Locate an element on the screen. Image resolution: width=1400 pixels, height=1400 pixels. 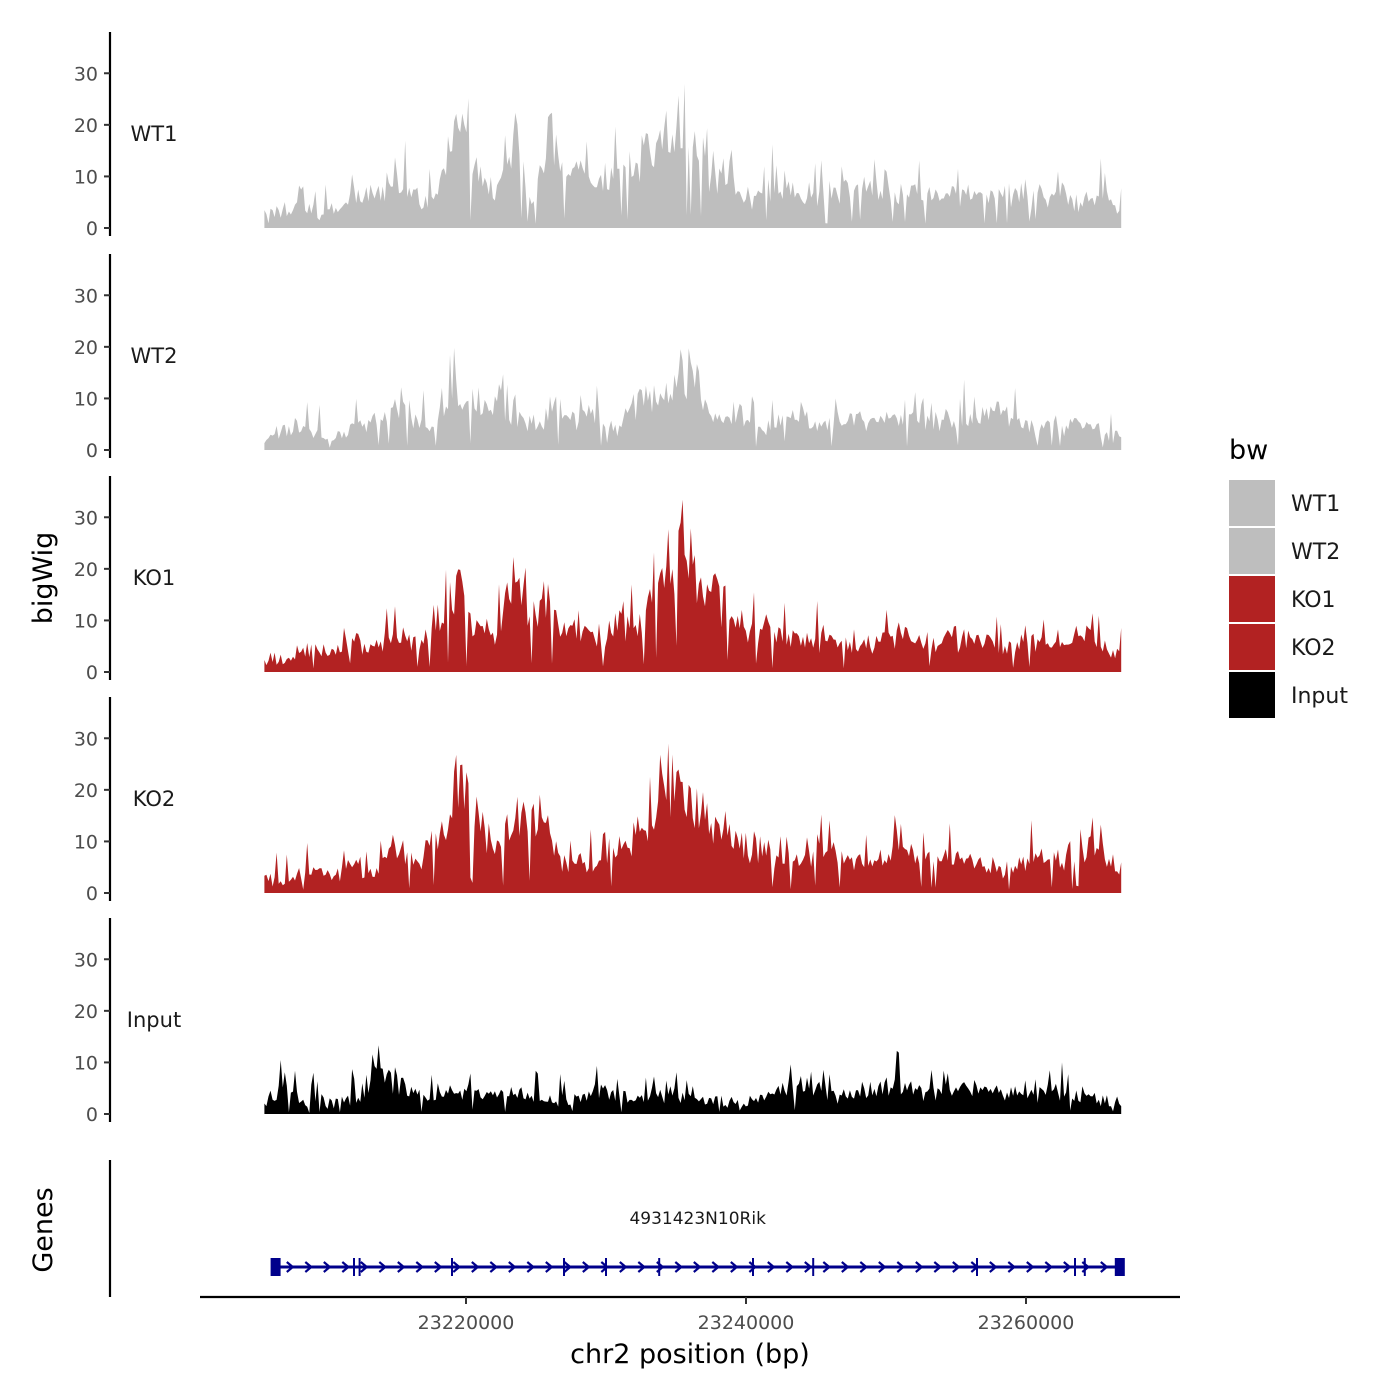
x-tick-label: 23240000 is located at coordinates (746, 1323).